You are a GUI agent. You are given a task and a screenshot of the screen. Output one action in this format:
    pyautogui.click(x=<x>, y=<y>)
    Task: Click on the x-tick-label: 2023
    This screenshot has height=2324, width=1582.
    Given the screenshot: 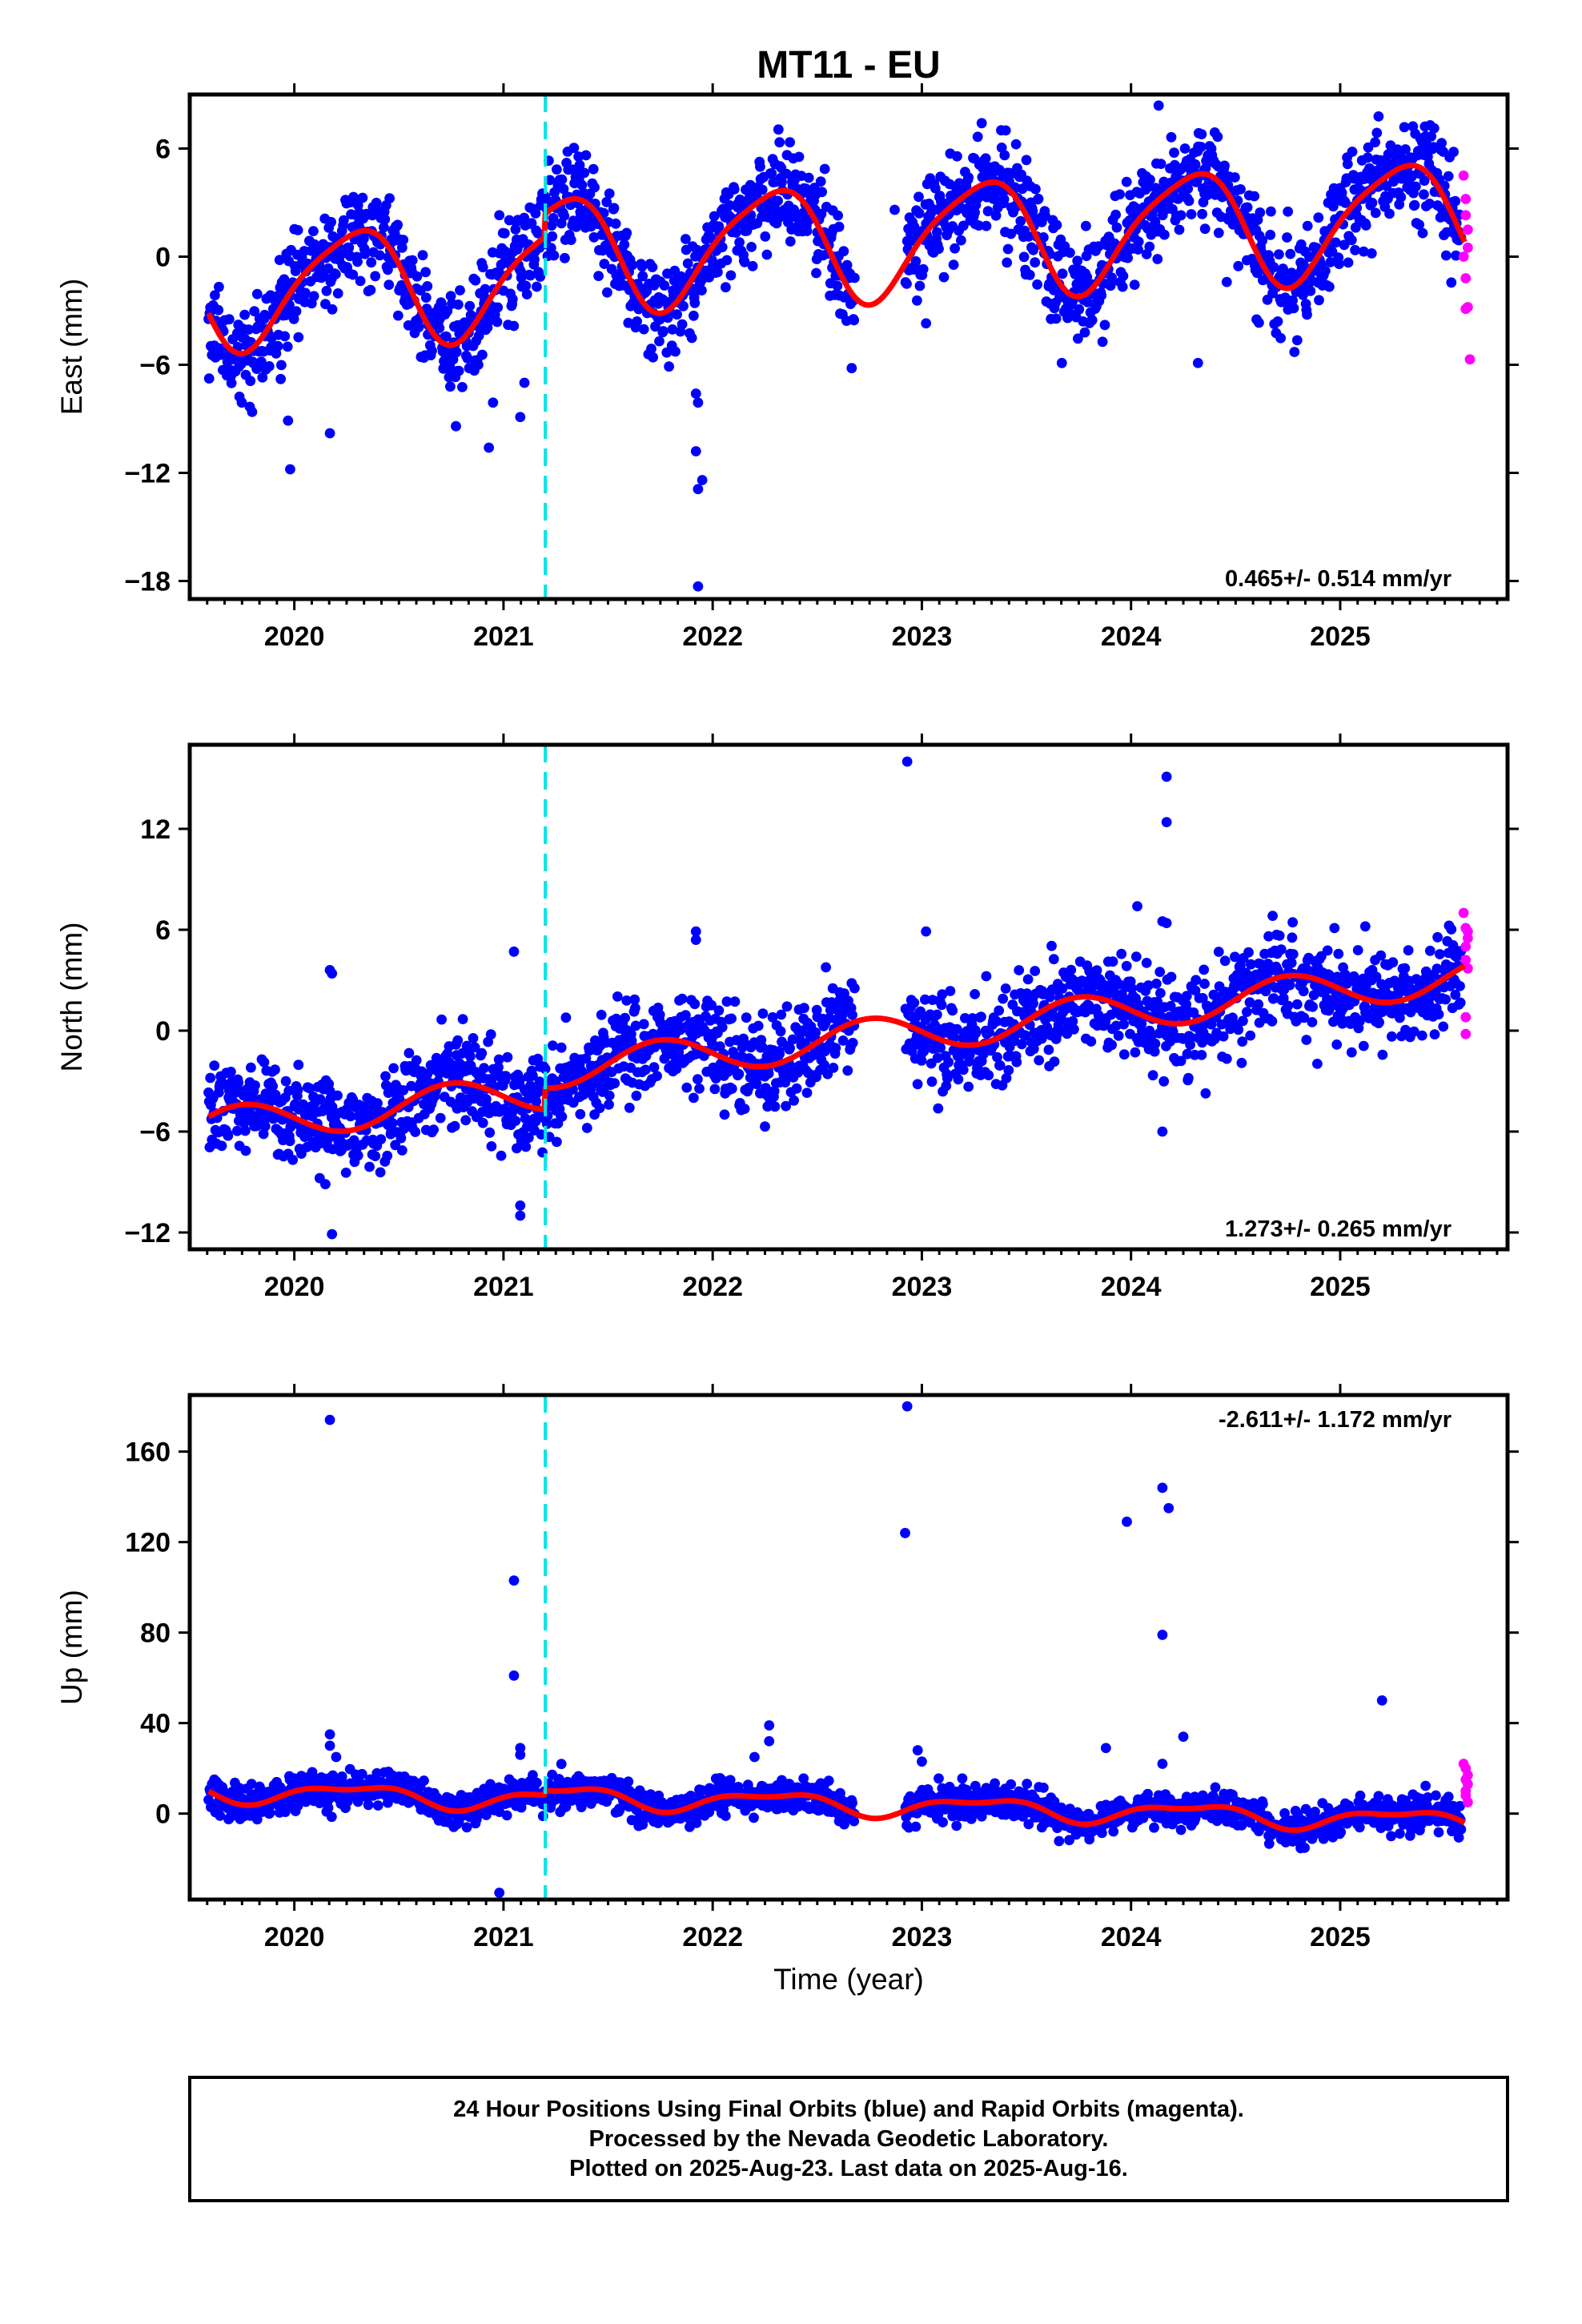 What is the action you would take?
    pyautogui.click(x=923, y=636)
    